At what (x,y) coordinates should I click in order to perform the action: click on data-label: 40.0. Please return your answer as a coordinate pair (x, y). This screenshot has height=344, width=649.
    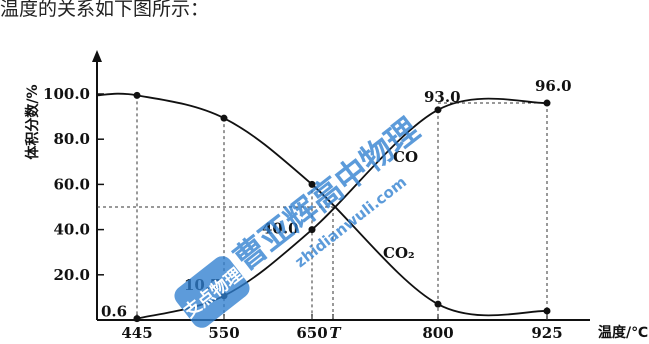
    Looking at the image, I should click on (280, 229).